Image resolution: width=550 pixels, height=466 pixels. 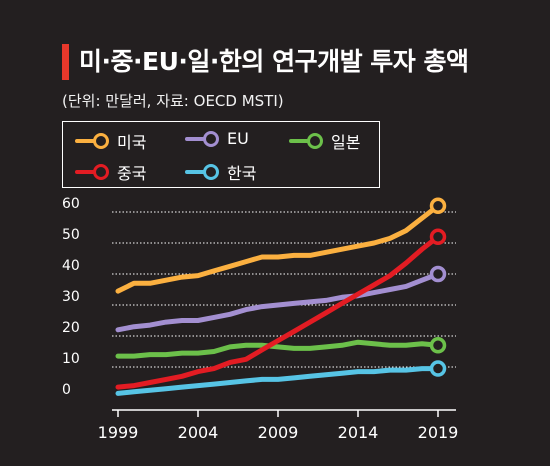 I want to click on legend-swatch-eu, so click(x=202, y=138).